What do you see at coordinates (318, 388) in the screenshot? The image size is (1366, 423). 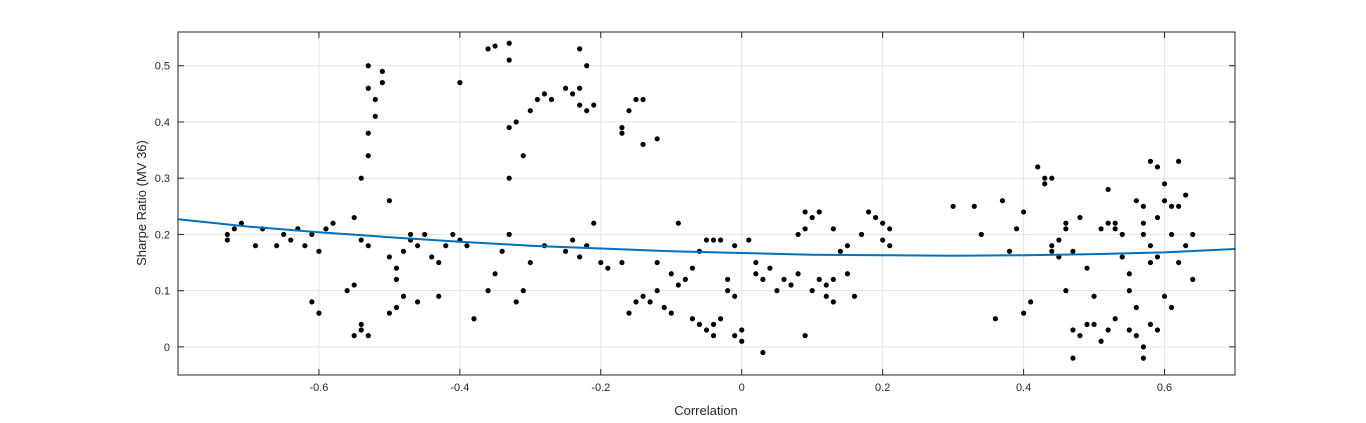 I see `x-tick-label: -0.6` at bounding box center [318, 388].